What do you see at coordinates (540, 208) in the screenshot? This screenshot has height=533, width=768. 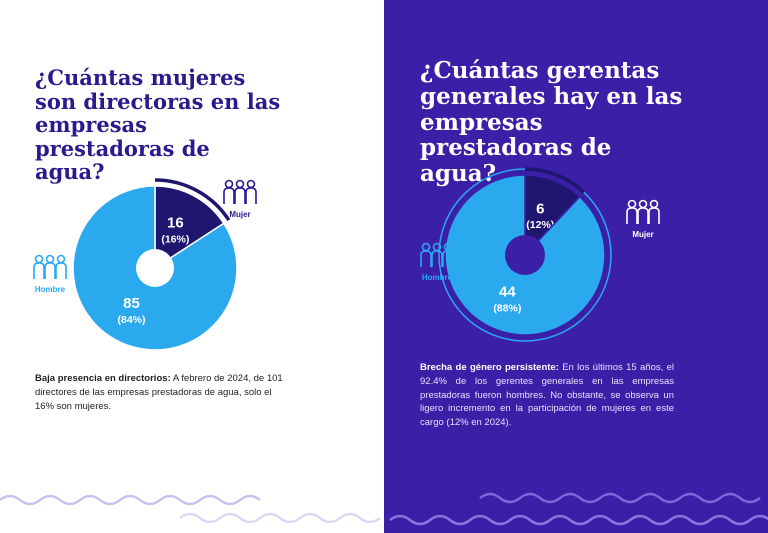 I see `value-label: 6` at bounding box center [540, 208].